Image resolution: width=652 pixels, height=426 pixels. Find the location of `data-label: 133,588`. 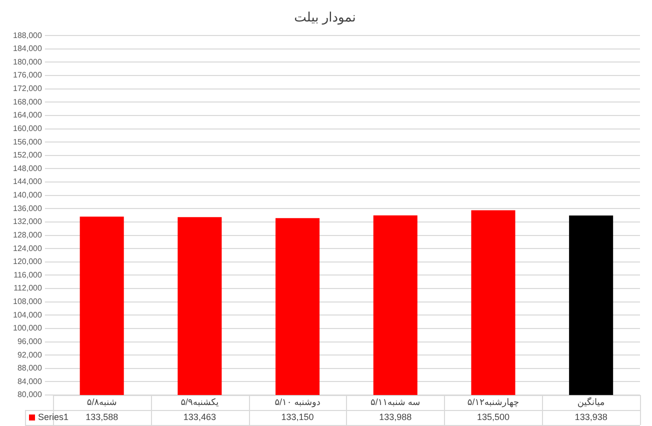

data-label: 133,588 is located at coordinates (102, 417).